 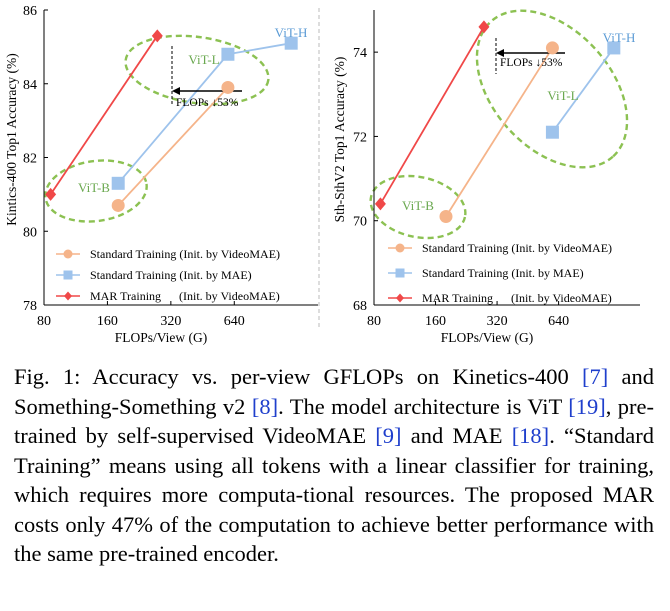 What do you see at coordinates (360, 222) in the screenshot?
I see `y-tick-label: 70` at bounding box center [360, 222].